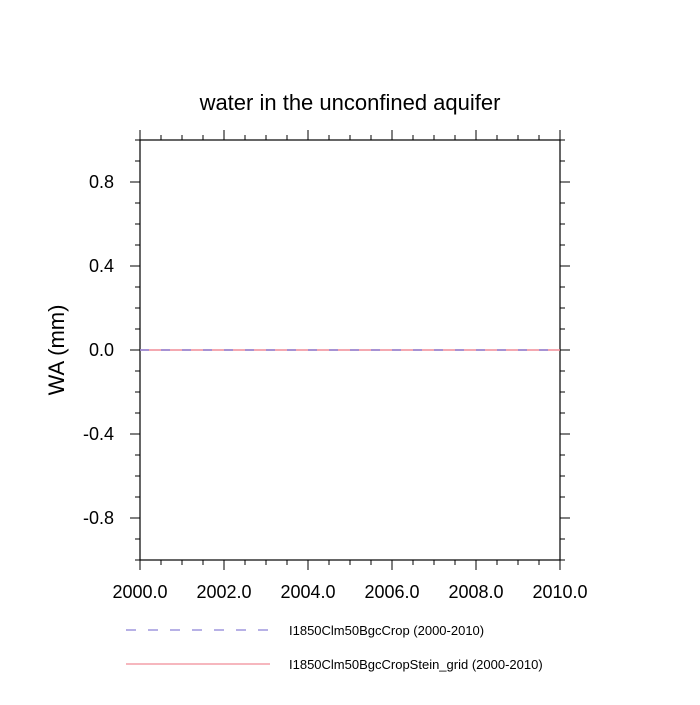 The height and width of the screenshot is (705, 700). What do you see at coordinates (101, 350) in the screenshot?
I see `y-tick-label: 0.0` at bounding box center [101, 350].